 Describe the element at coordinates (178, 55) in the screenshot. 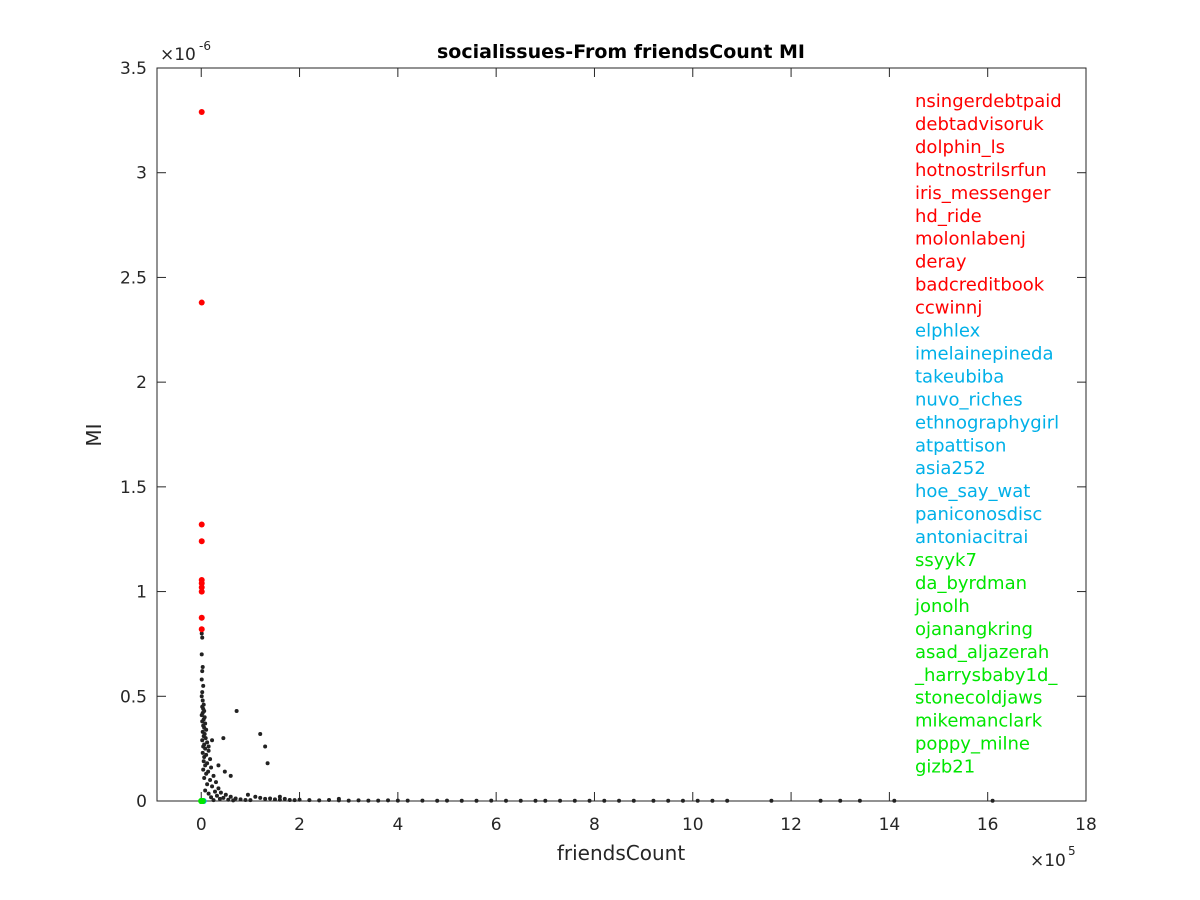

I see `y-multiplier-base: ×10` at that location.